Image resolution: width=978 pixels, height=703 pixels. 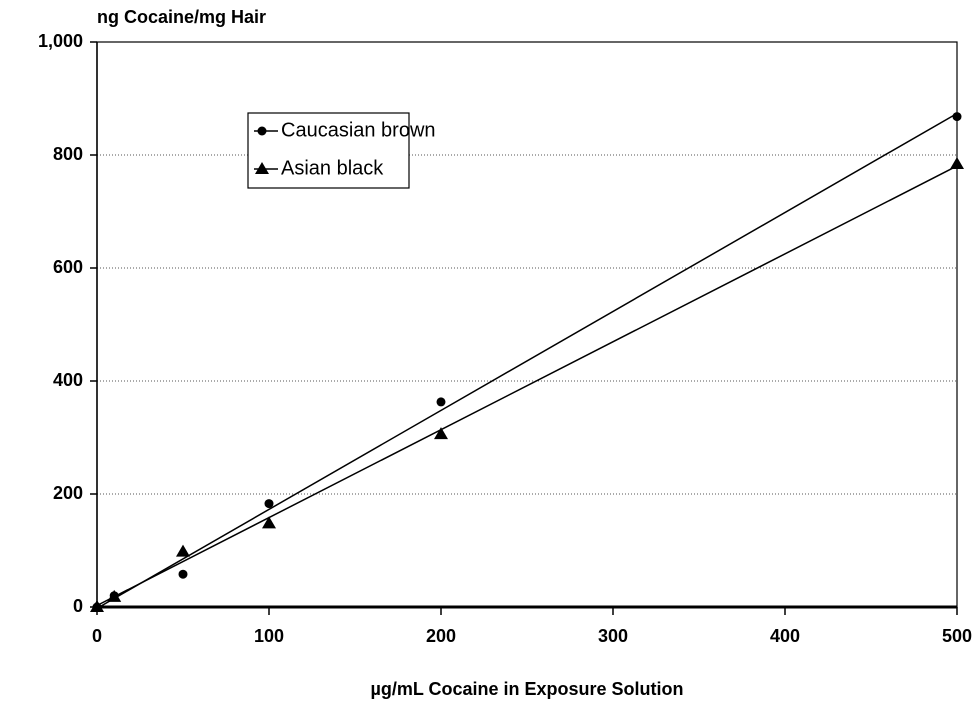 I want to click on y-axis-label: ng Cocaine/mg Hair, so click(x=181, y=17).